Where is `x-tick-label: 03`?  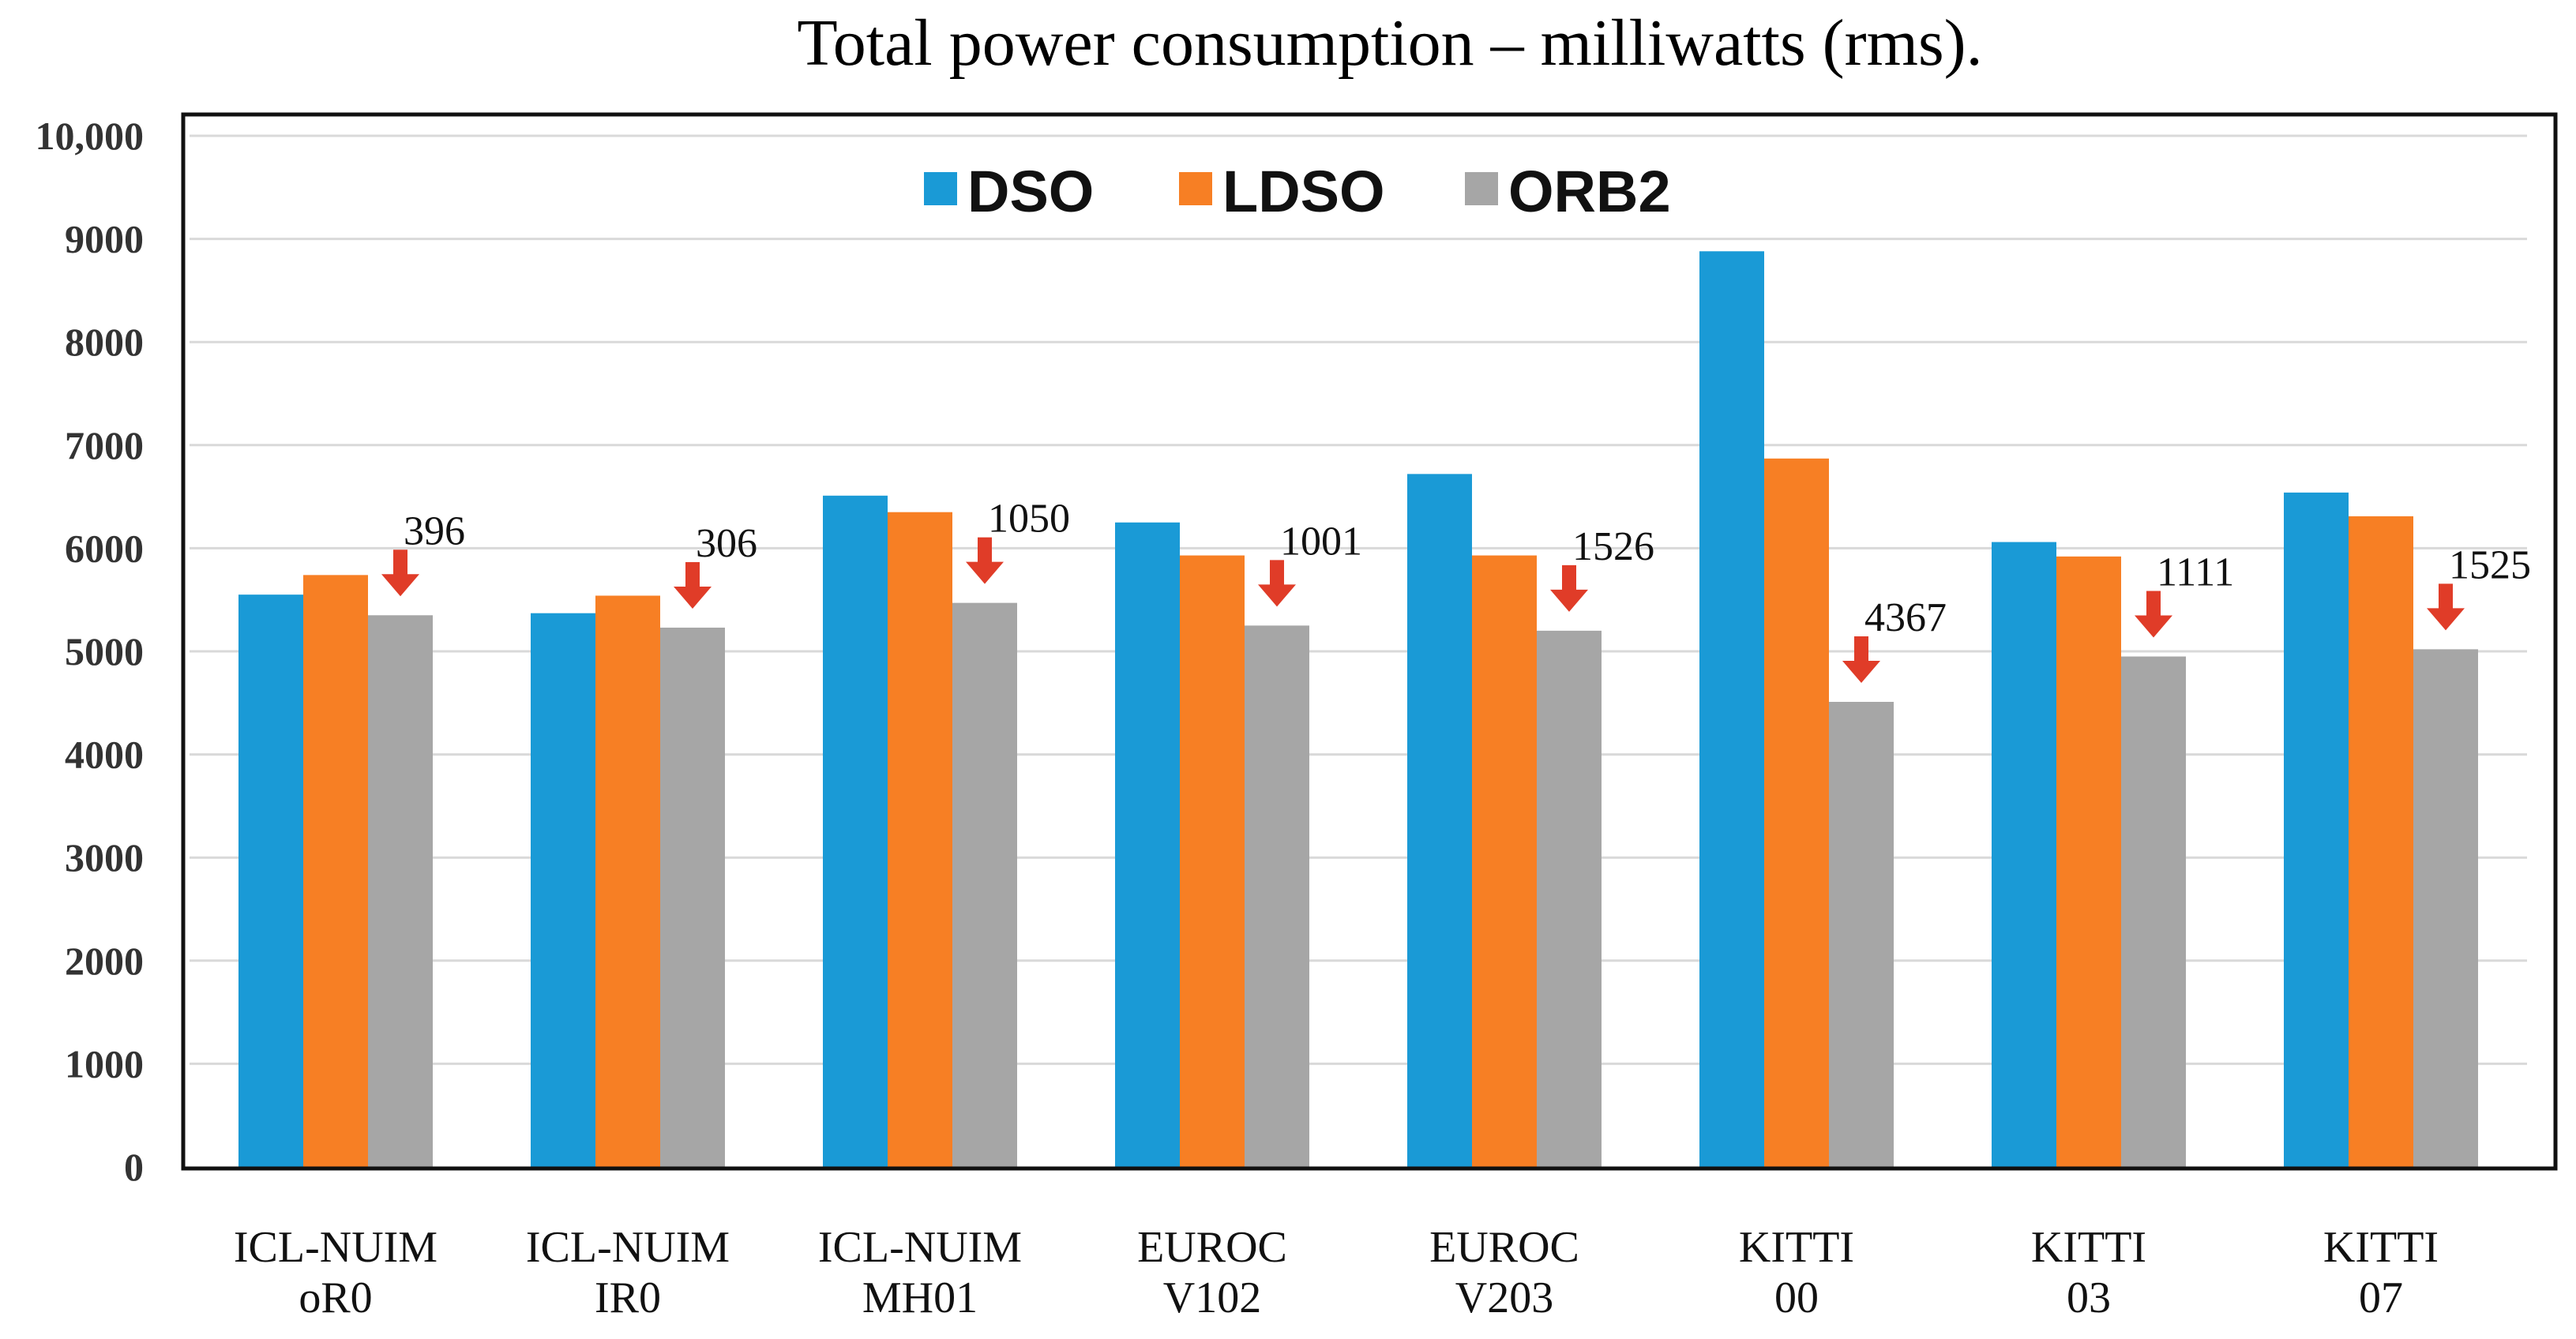 x-tick-label: 03 is located at coordinates (2089, 1297).